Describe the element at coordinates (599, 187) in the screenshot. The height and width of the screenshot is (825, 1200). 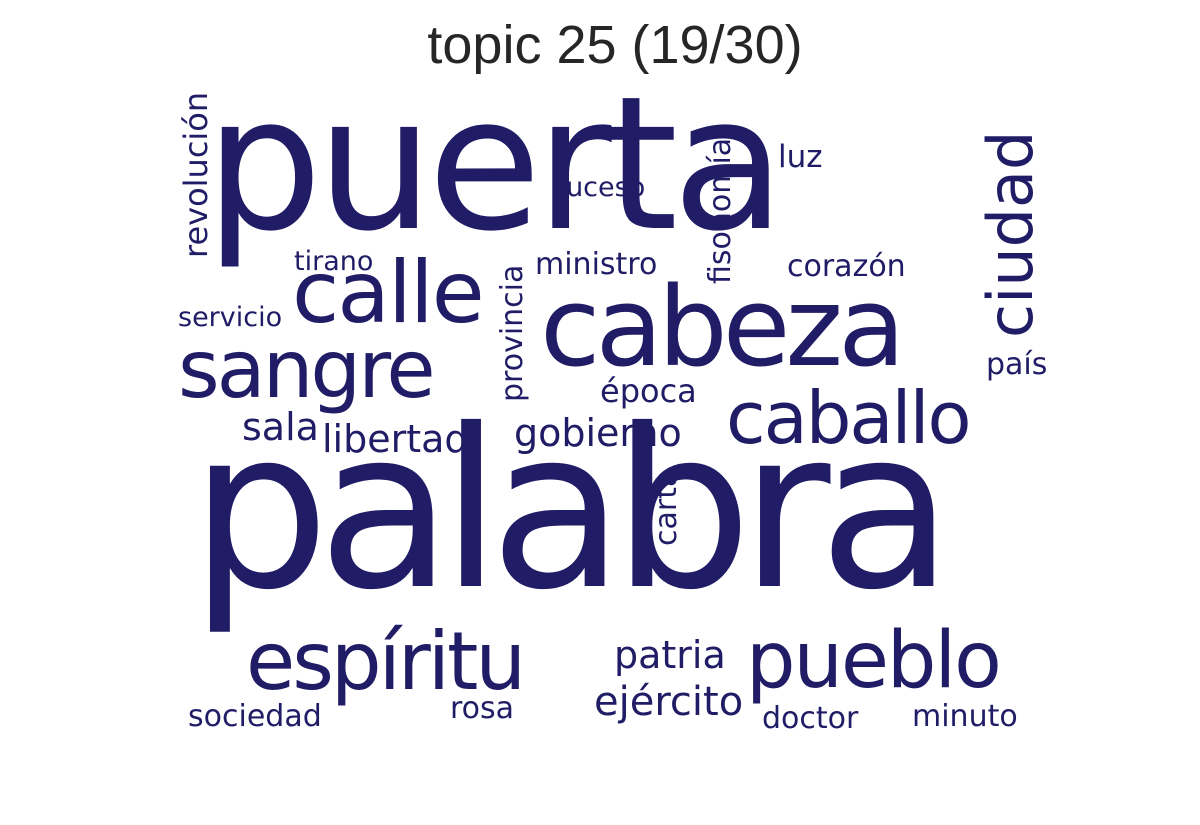
I see `word-suceso: suceso` at that location.